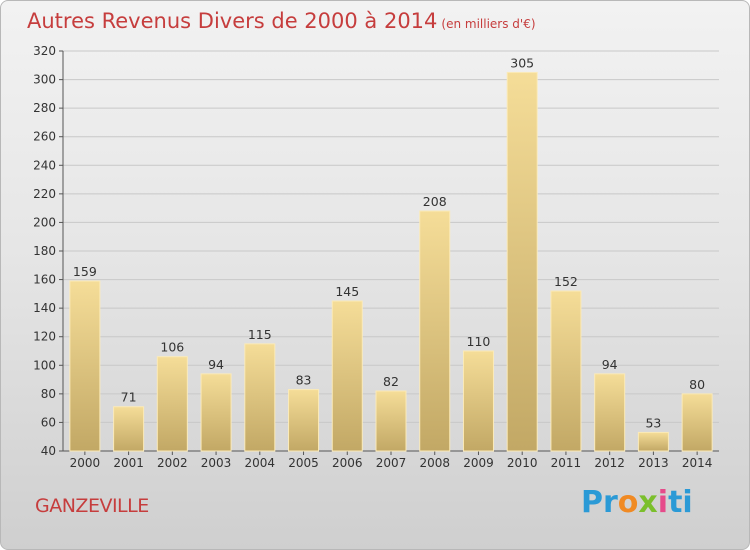 Image resolution: width=750 pixels, height=550 pixels. Describe the element at coordinates (44, 337) in the screenshot. I see `y-tick-label: 120` at that location.